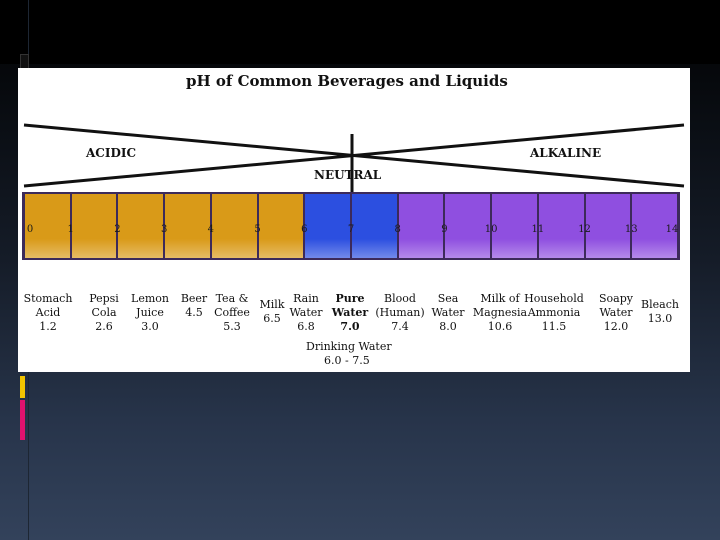  What do you see at coordinates (448, 298) in the screenshot?
I see `ph-item-name: Sea` at bounding box center [448, 298].